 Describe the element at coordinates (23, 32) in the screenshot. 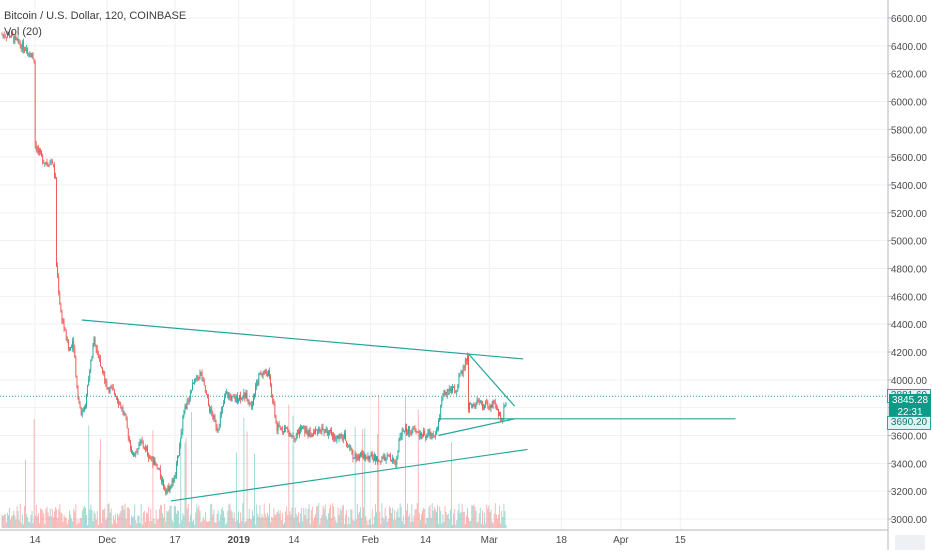

I see `volume-indicator-label: Vol (20)` at that location.